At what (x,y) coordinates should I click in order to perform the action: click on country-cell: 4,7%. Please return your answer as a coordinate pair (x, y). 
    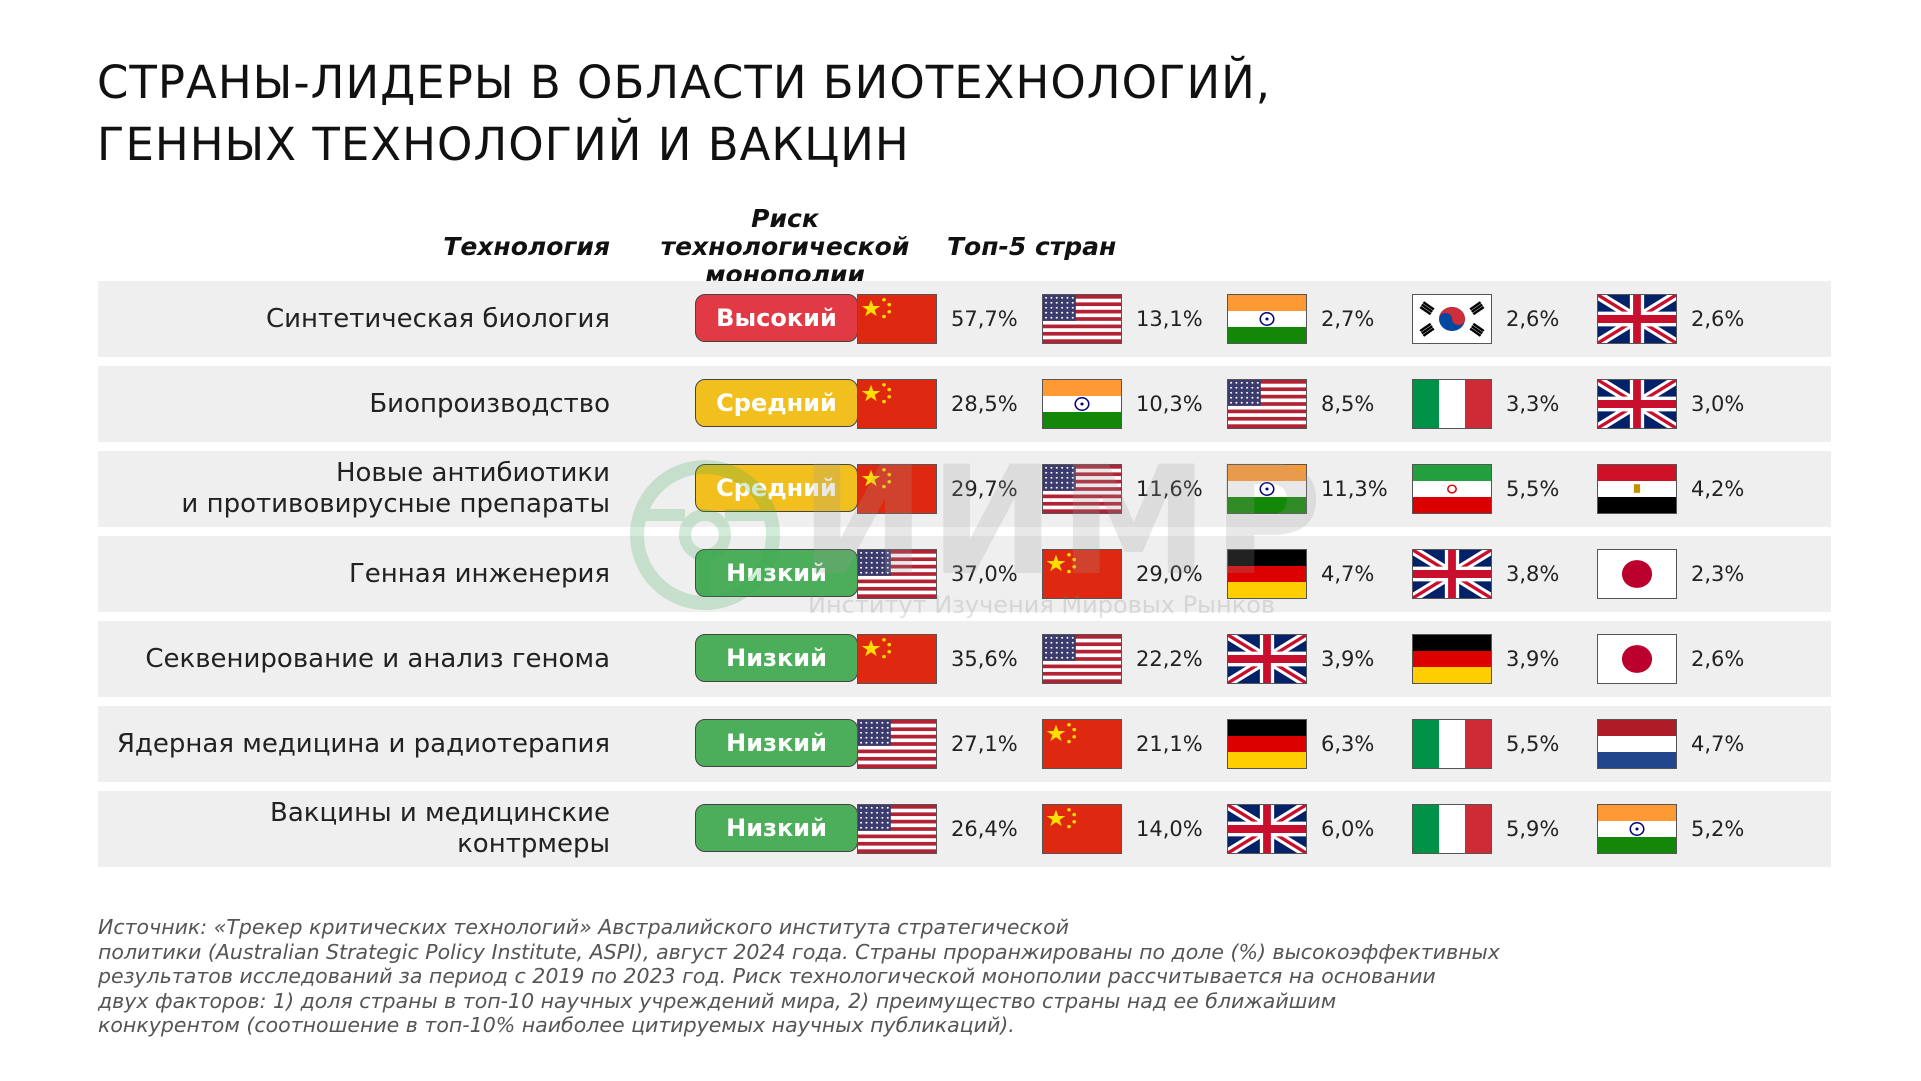
    Looking at the image, I should click on (1687, 744).